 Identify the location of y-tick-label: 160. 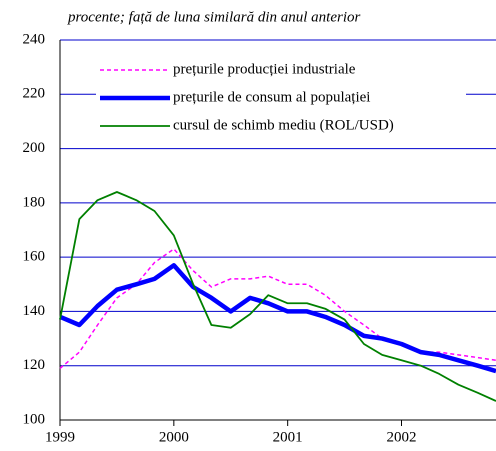
(34, 257).